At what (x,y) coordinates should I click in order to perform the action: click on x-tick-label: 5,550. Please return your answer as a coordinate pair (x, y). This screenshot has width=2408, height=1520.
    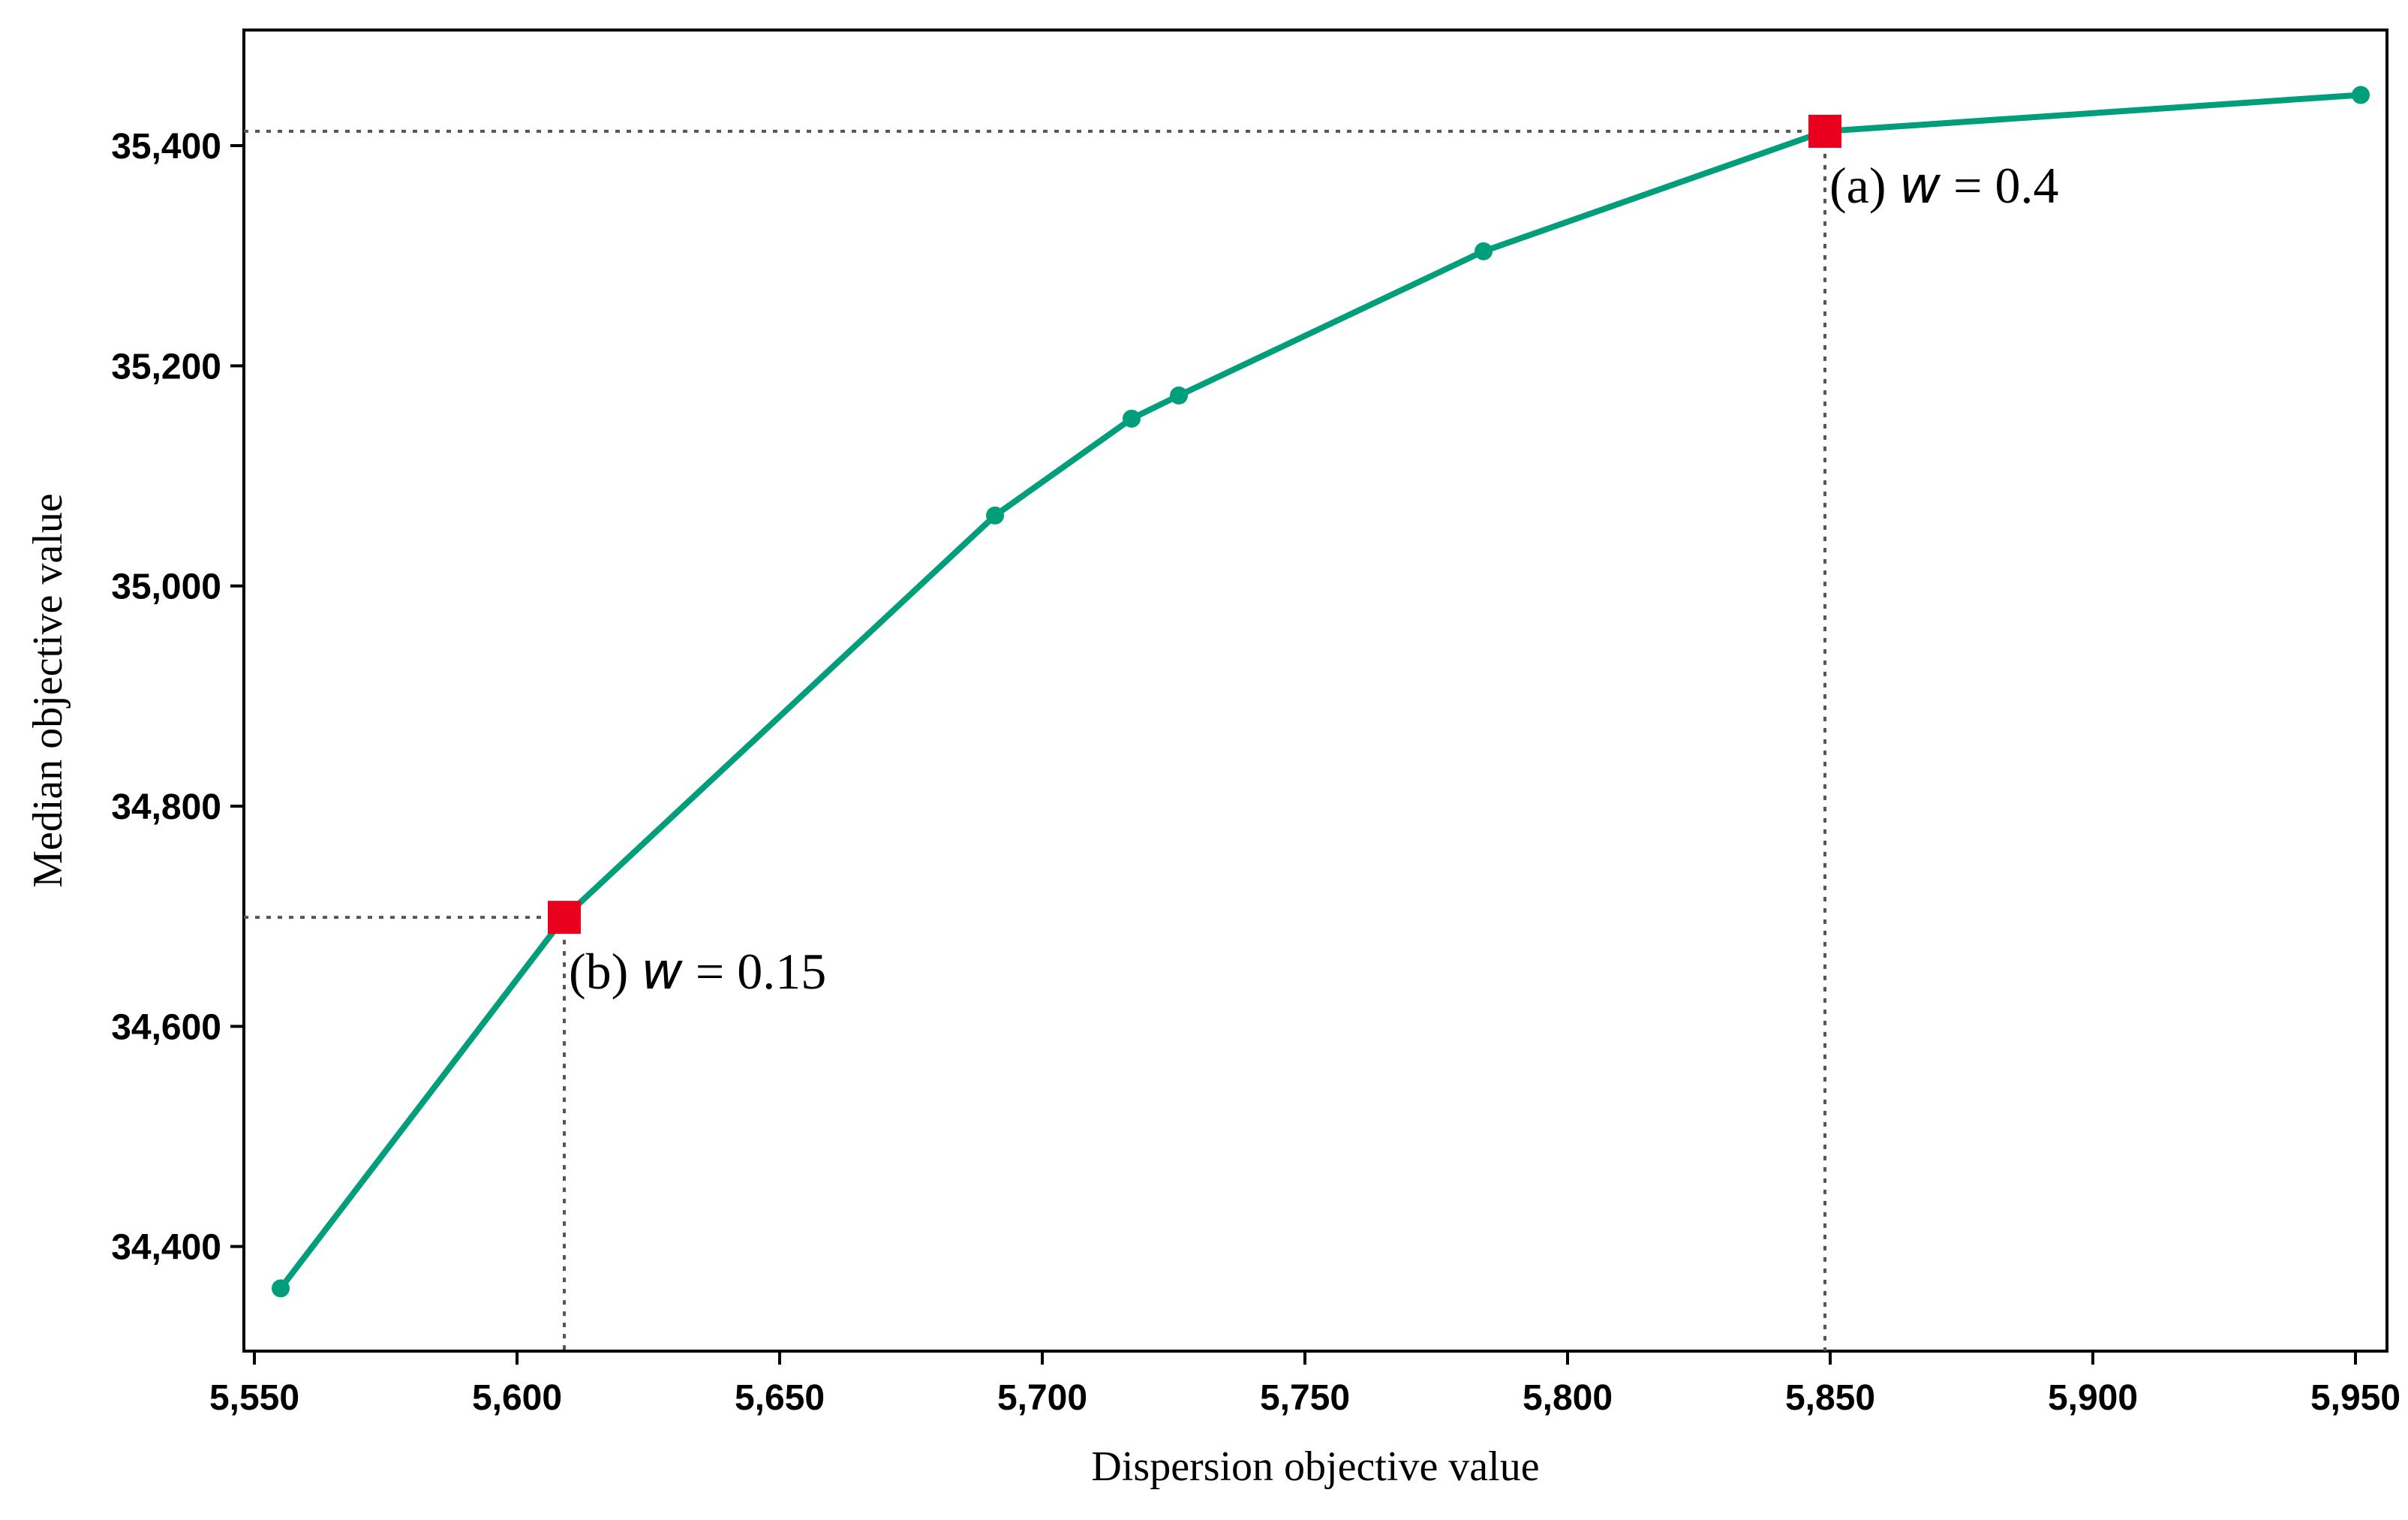
    Looking at the image, I should click on (254, 1398).